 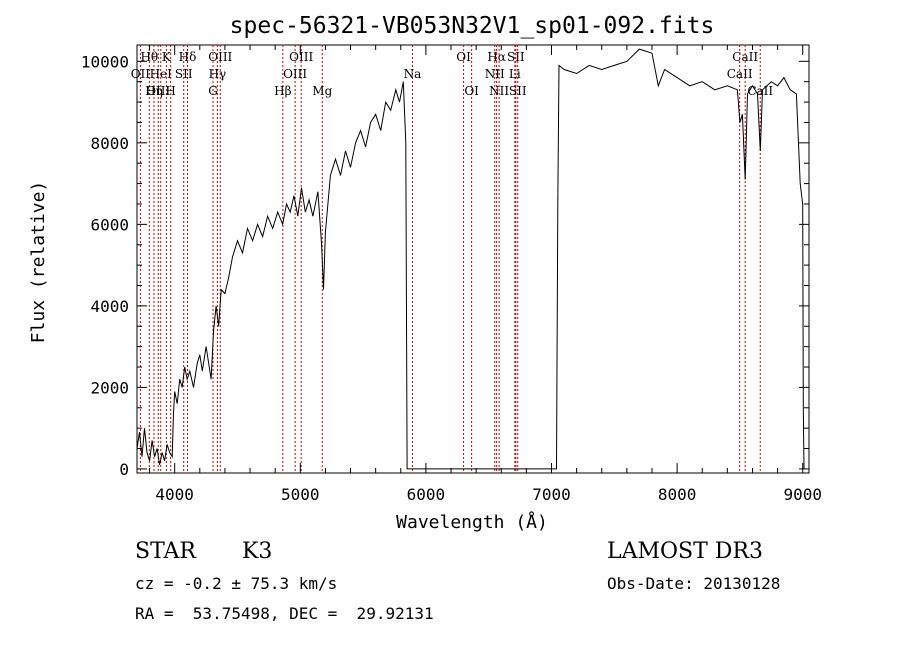 I want to click on spectral-line-label: Hη, so click(x=154, y=91).